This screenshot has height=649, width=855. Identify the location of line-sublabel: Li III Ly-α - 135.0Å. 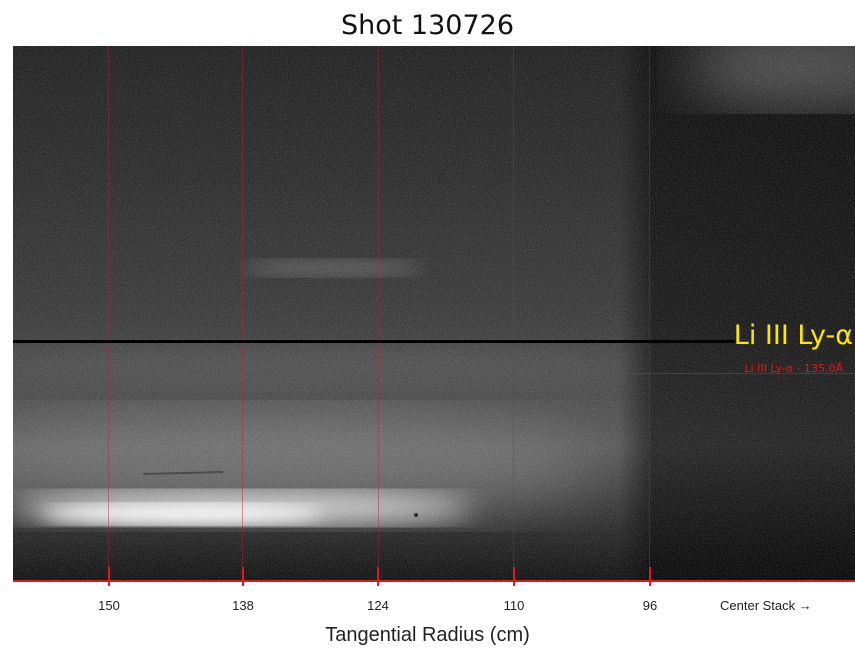
(793, 368).